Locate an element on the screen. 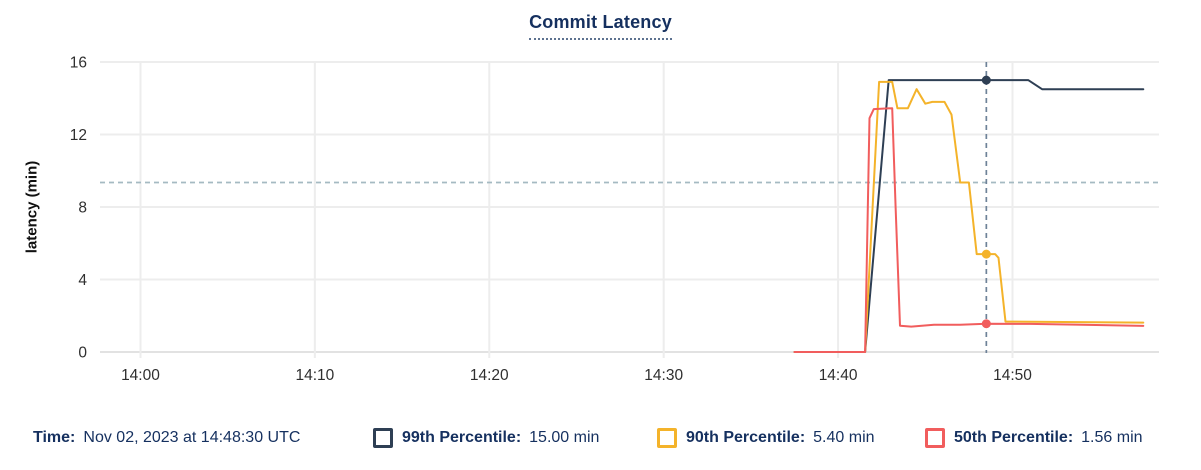  cursor-timestamp: Time: Nov 02, 2023 at 14:48:30 UTC is located at coordinates (166, 438).